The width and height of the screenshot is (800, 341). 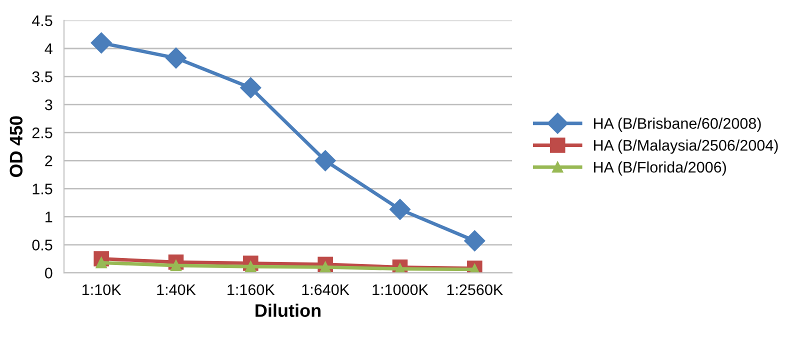 What do you see at coordinates (48, 273) in the screenshot?
I see `y-tick-label: 0` at bounding box center [48, 273].